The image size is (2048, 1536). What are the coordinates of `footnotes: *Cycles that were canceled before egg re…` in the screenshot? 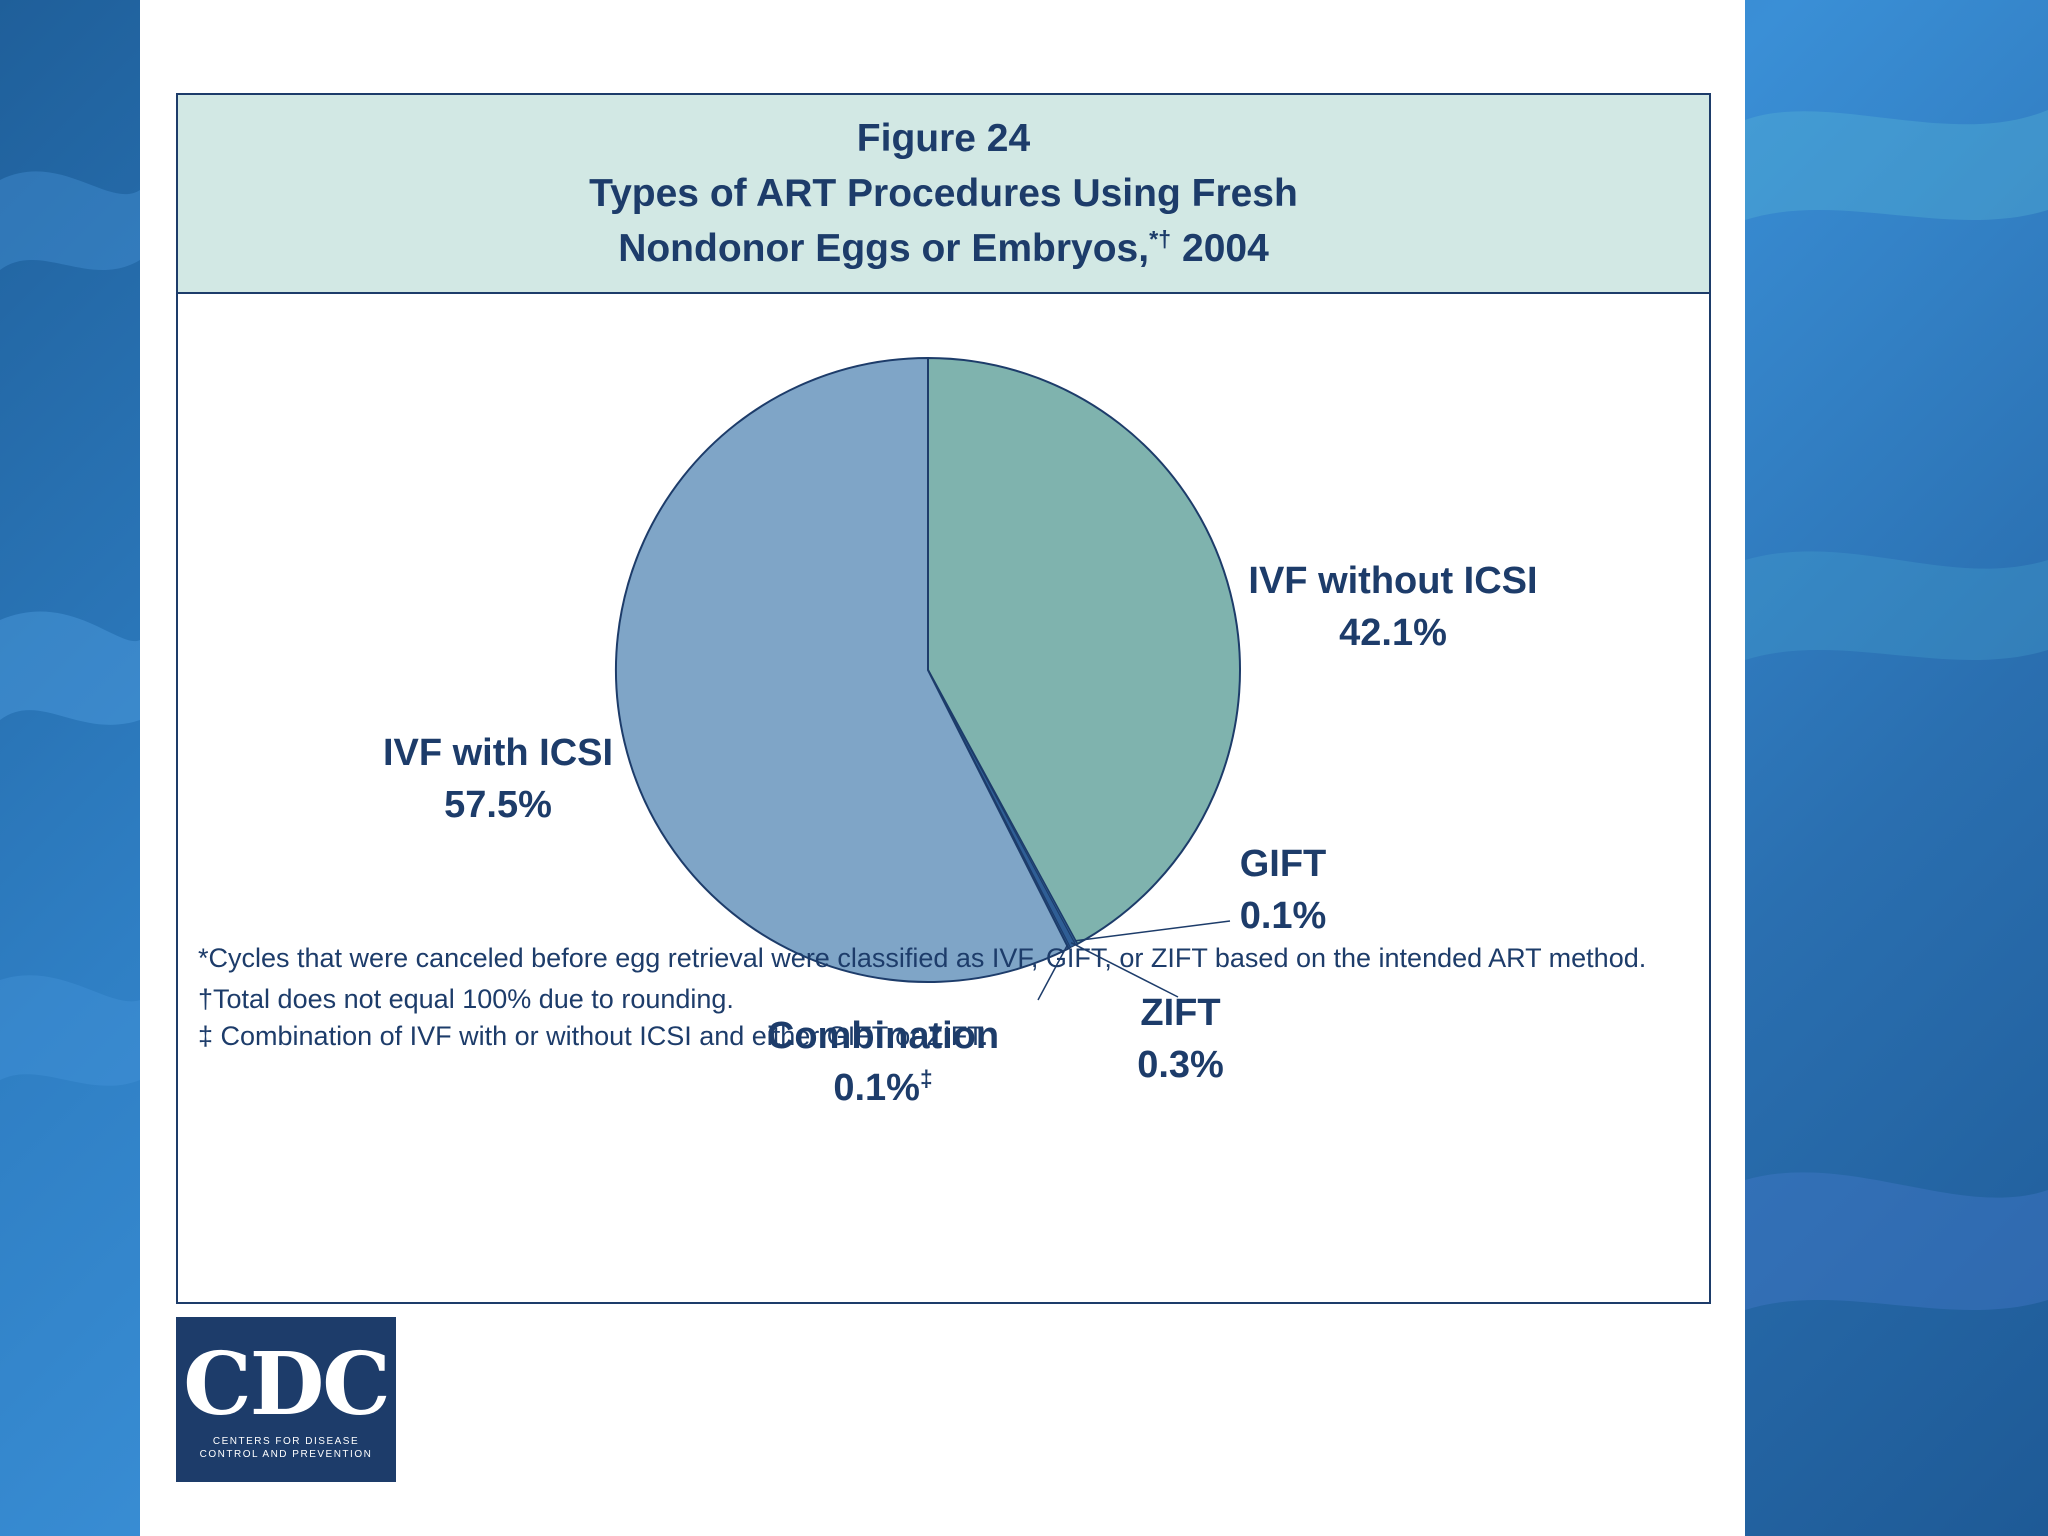 It's located at (943, 997).